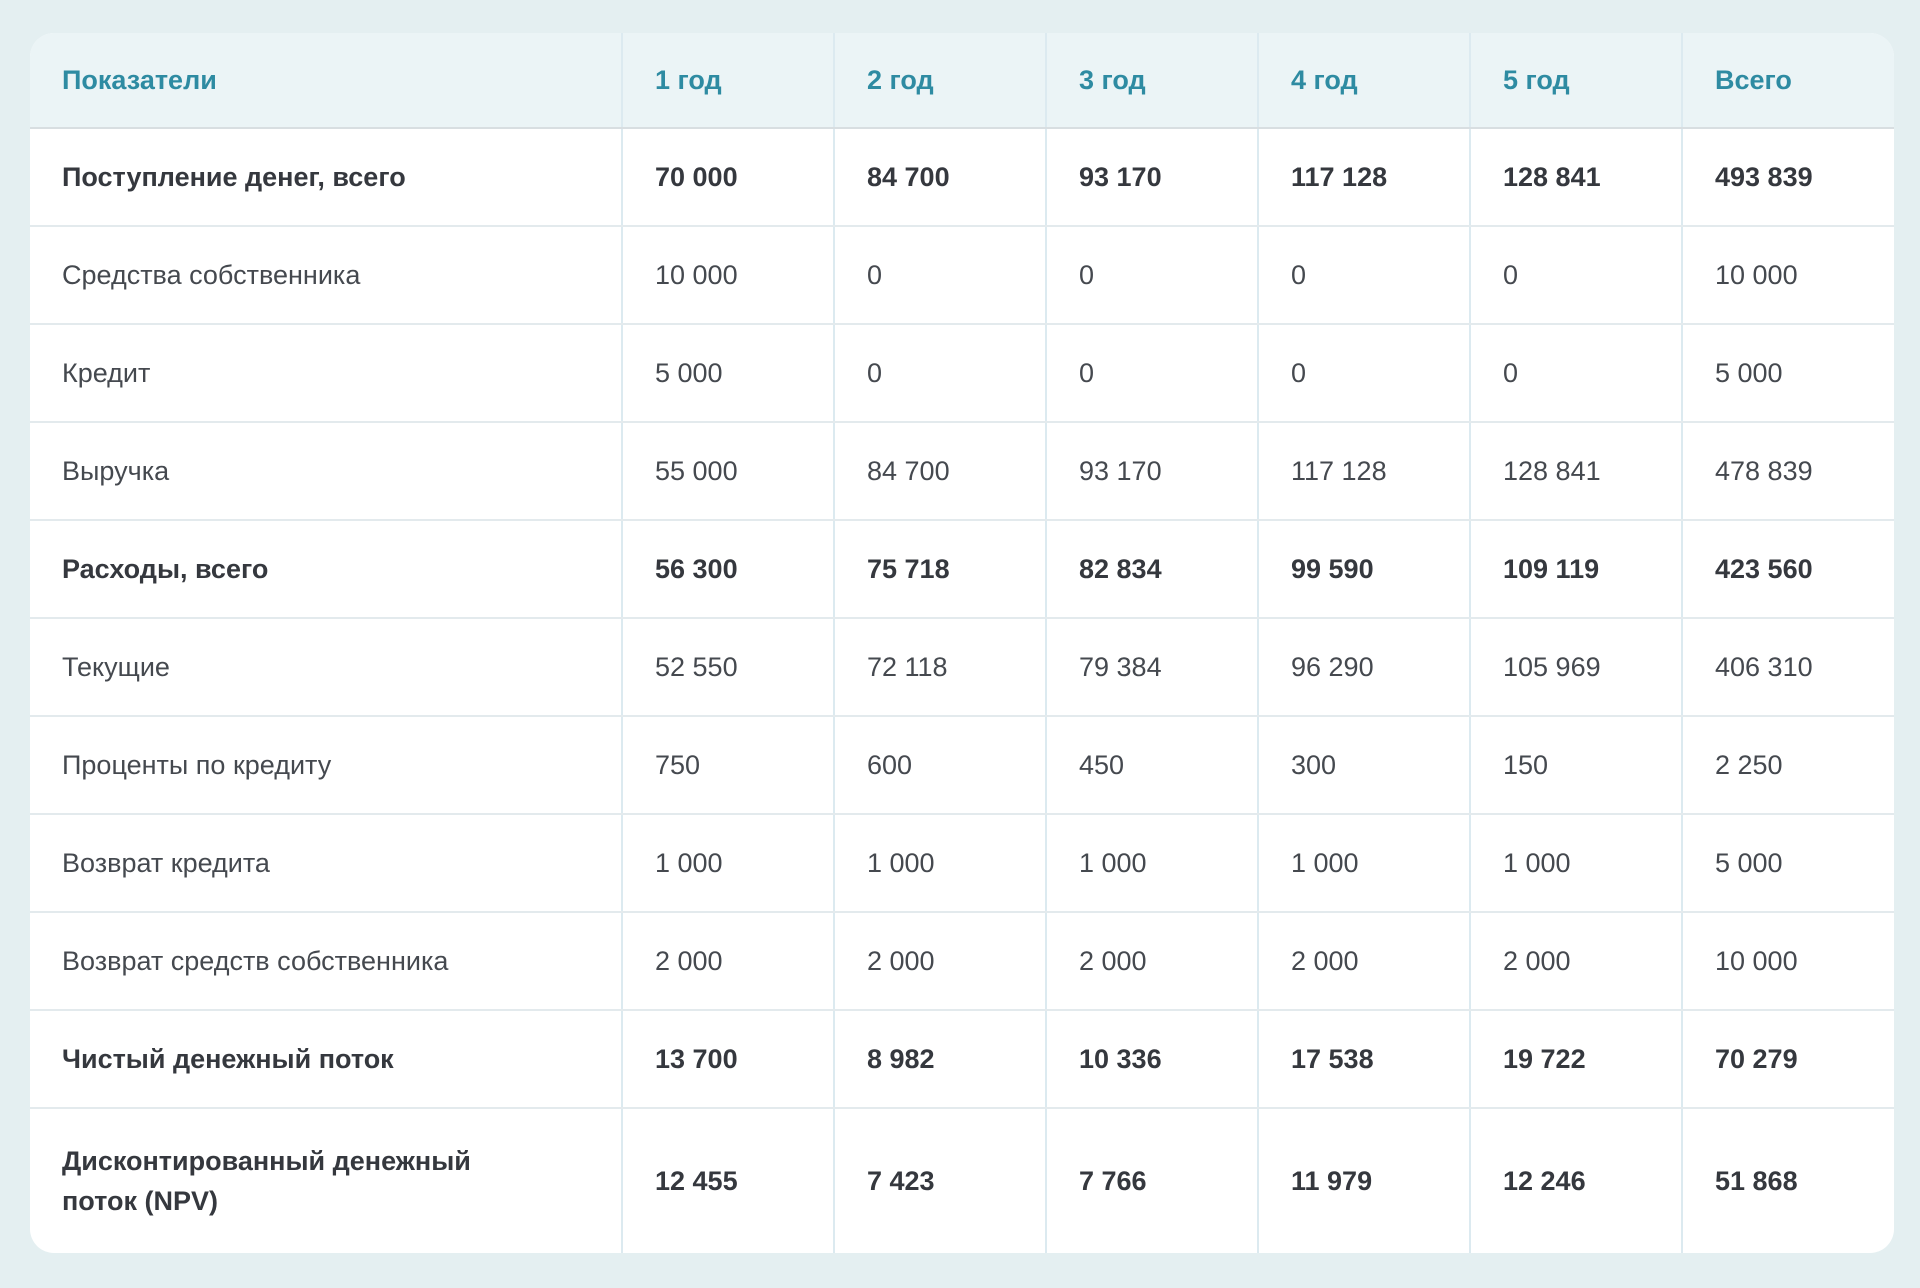  I want to click on value-cell: 13 700, so click(728, 1059).